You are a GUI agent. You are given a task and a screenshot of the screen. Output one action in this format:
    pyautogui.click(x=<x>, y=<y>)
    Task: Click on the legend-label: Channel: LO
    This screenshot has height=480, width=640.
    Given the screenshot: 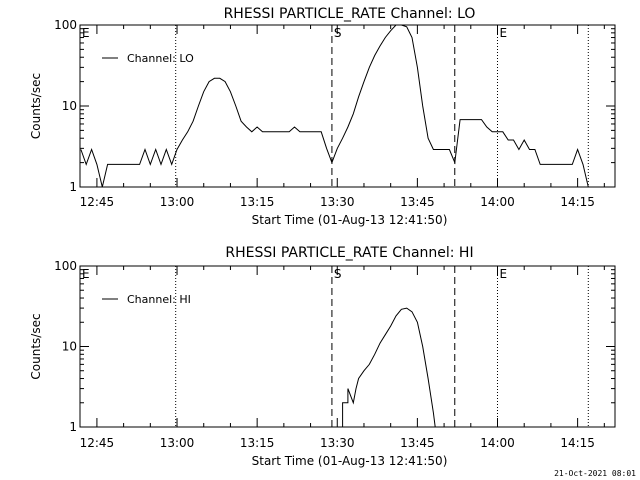 What is the action you would take?
    pyautogui.click(x=160, y=58)
    